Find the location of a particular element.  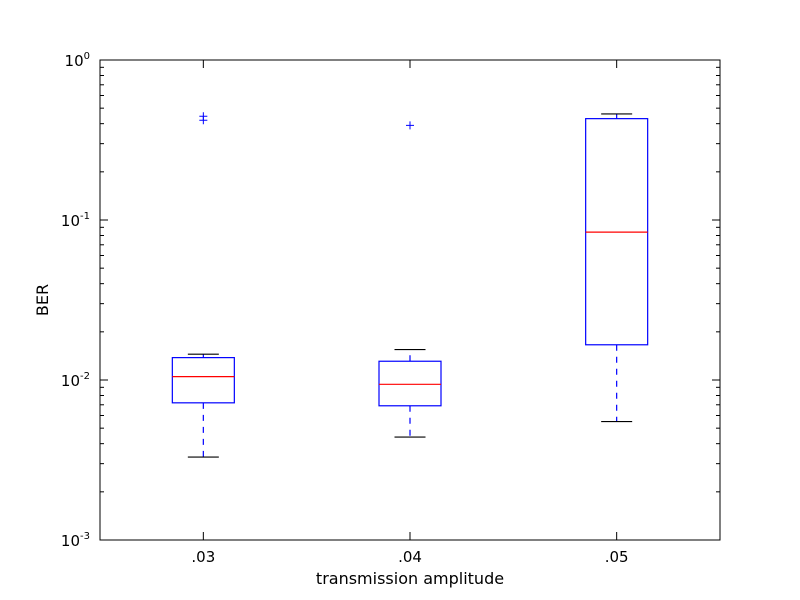

y-tick-label: 10⁻³ is located at coordinates (75, 540).